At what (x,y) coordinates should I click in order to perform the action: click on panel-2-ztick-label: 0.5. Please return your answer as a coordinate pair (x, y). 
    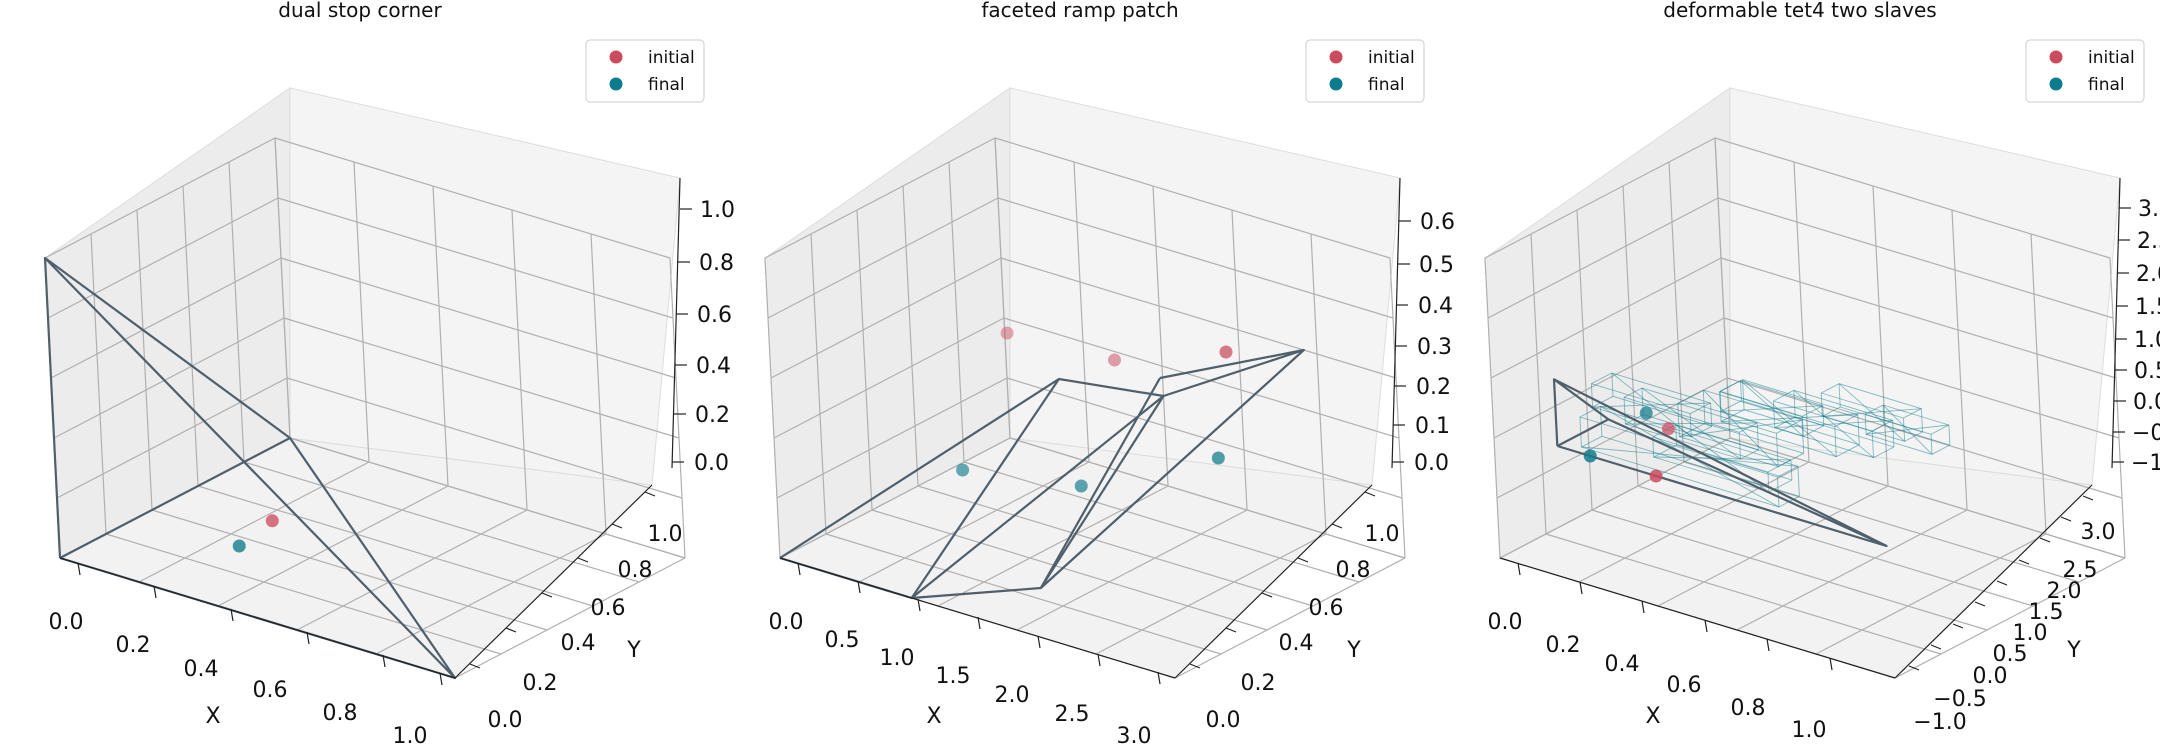
    Looking at the image, I should click on (1436, 265).